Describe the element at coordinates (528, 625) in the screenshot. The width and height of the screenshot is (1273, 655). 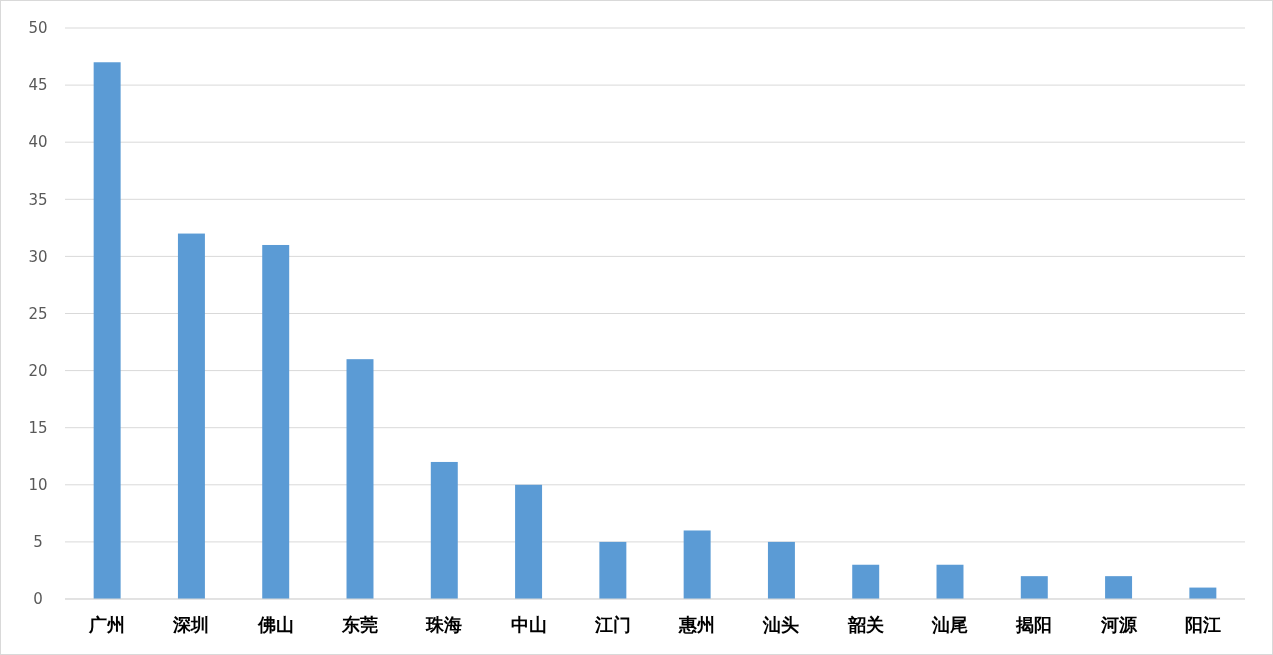
I see `x-tick-label: 中山` at that location.